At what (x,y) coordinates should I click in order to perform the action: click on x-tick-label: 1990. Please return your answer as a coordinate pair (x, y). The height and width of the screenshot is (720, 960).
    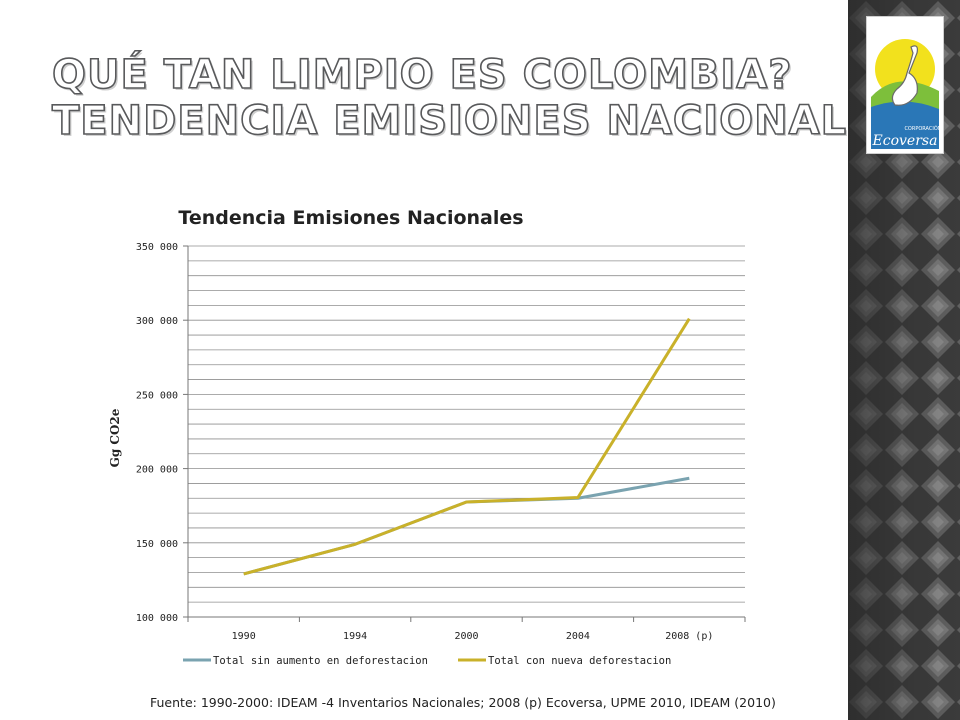
    Looking at the image, I should click on (244, 636).